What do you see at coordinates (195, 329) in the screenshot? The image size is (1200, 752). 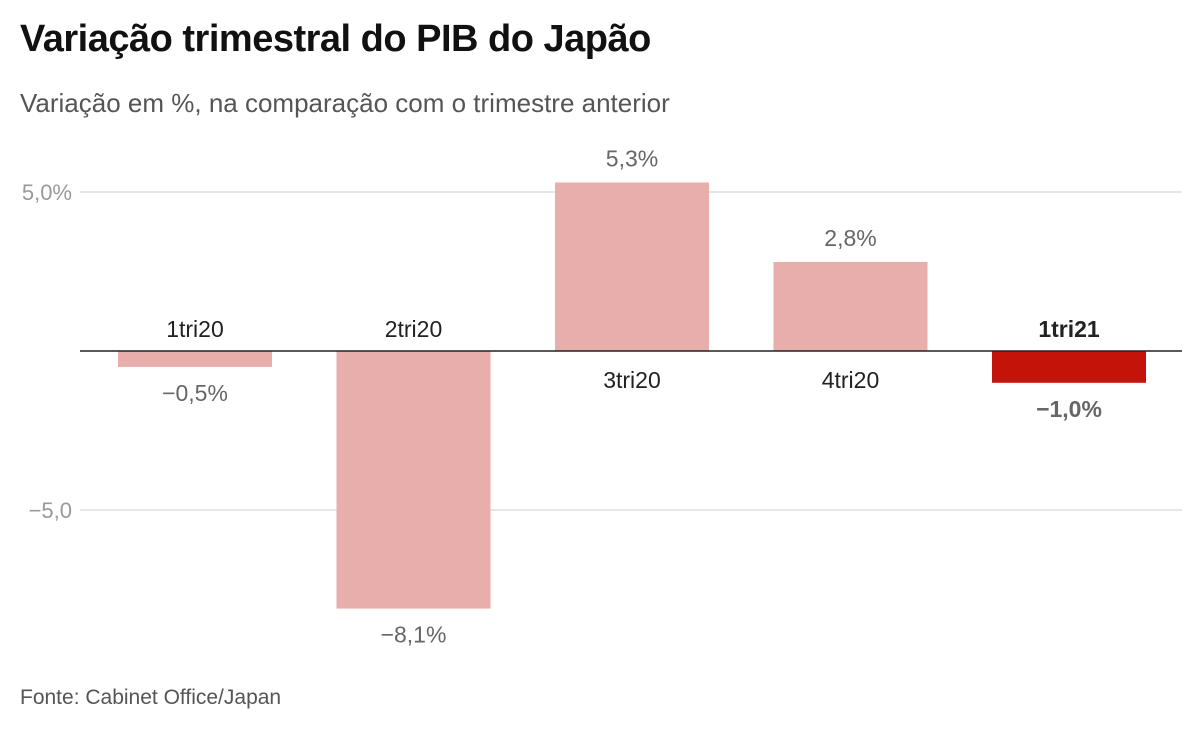 I see `category-label: 1tri20` at bounding box center [195, 329].